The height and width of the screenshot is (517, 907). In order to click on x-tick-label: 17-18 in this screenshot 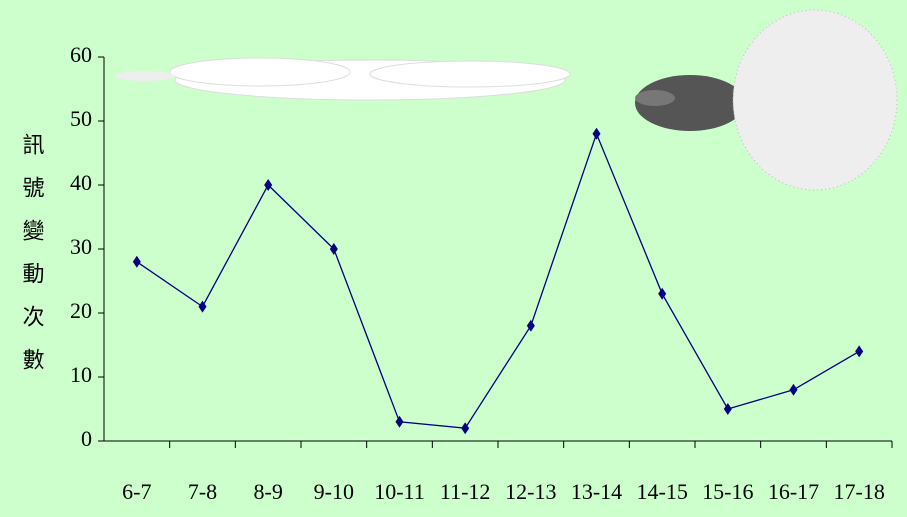, I will do `click(859, 491)`.